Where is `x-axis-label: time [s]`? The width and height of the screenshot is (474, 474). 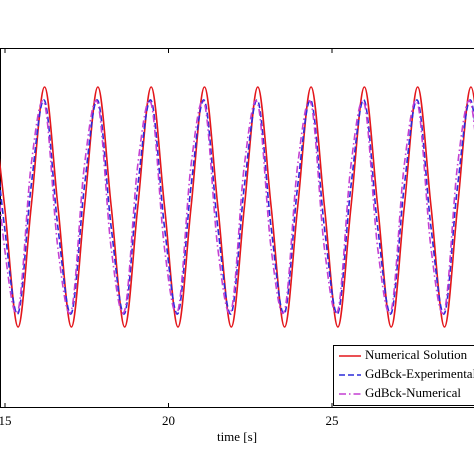
x-axis-label: time [s] is located at coordinates (237, 436).